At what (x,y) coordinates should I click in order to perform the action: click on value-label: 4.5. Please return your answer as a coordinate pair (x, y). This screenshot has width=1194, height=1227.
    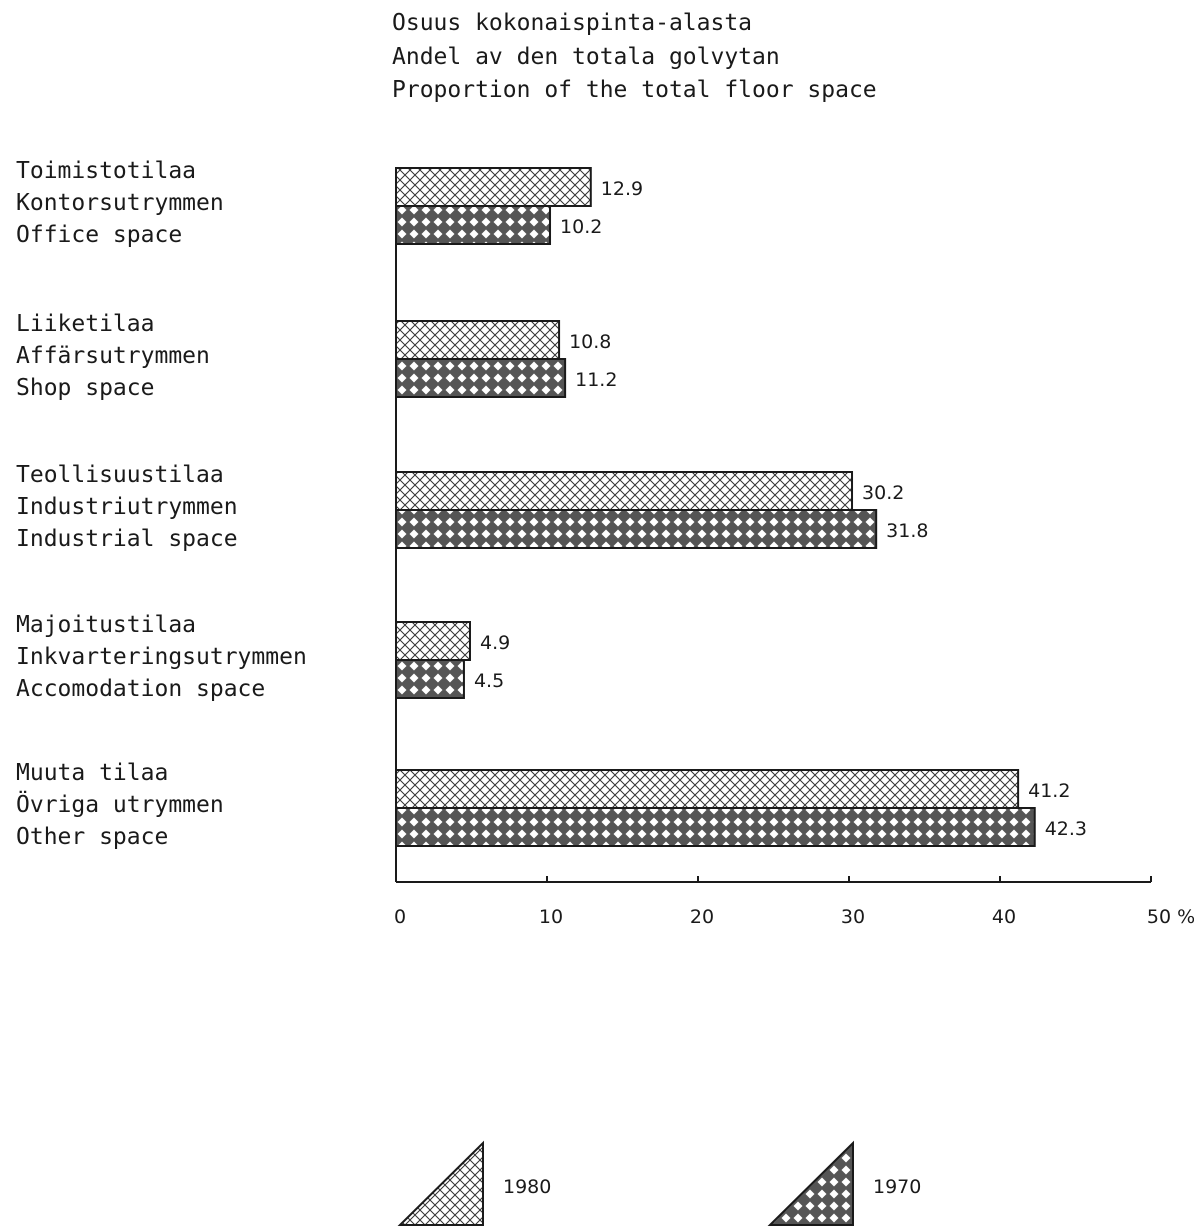
    Looking at the image, I should click on (489, 681).